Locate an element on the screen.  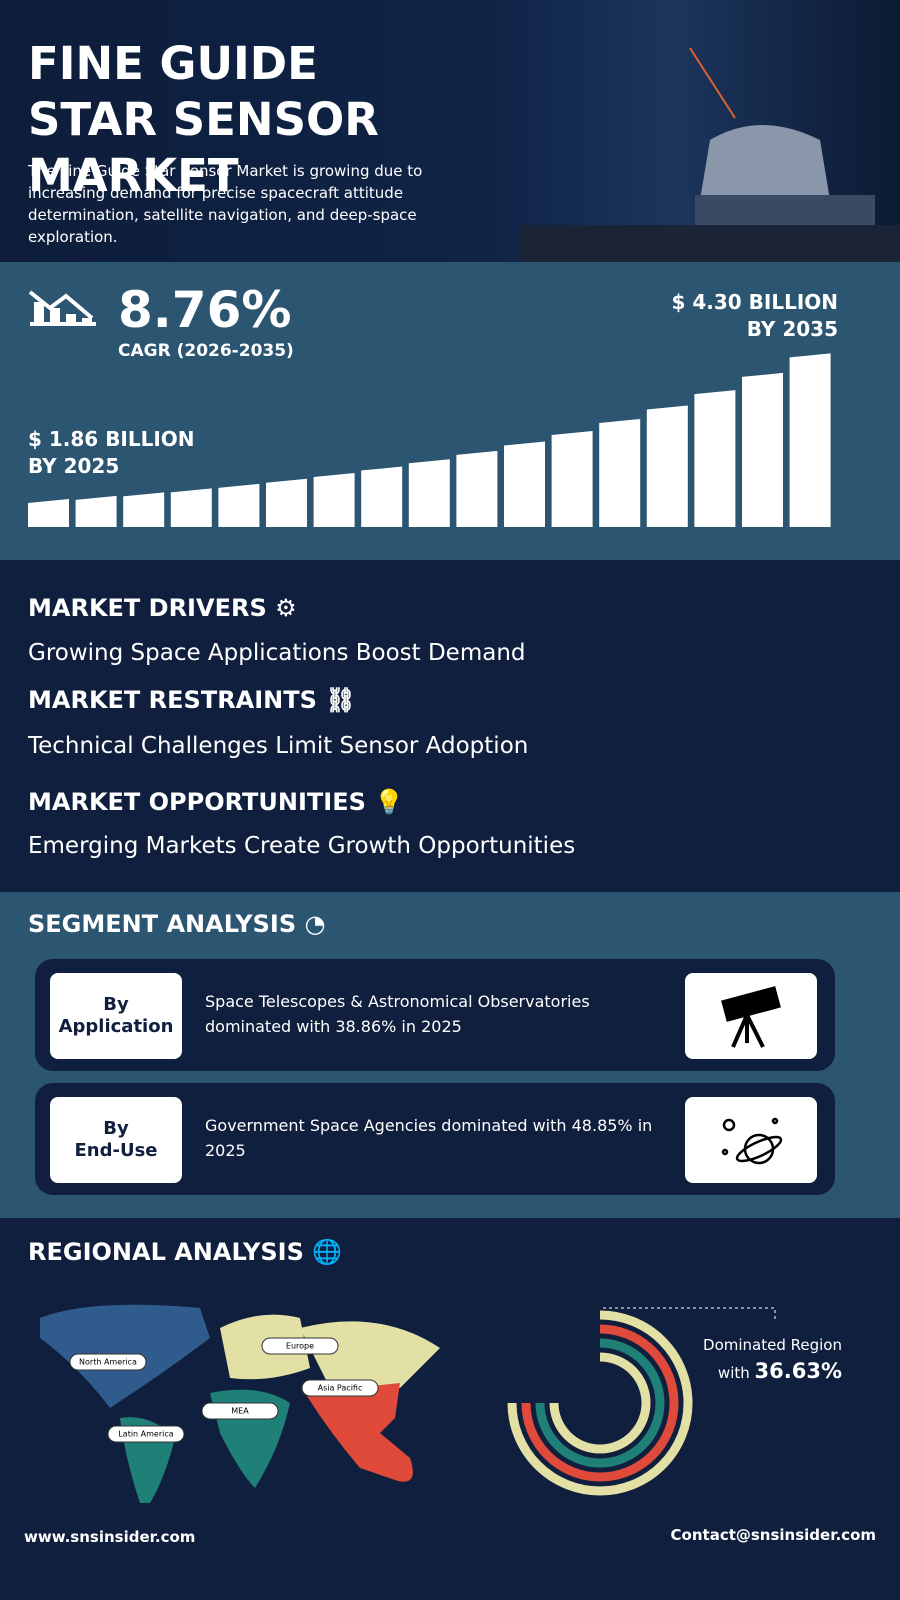
cagr-label: CAGR (2026-2035) is located at coordinates (206, 351).